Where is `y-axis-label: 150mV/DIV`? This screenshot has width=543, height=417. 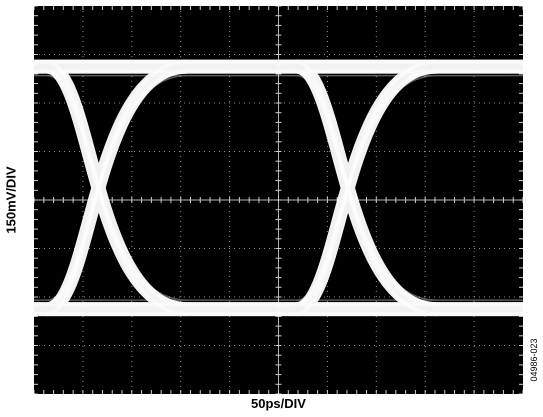
y-axis-label: 150mV/DIV is located at coordinates (11, 200).